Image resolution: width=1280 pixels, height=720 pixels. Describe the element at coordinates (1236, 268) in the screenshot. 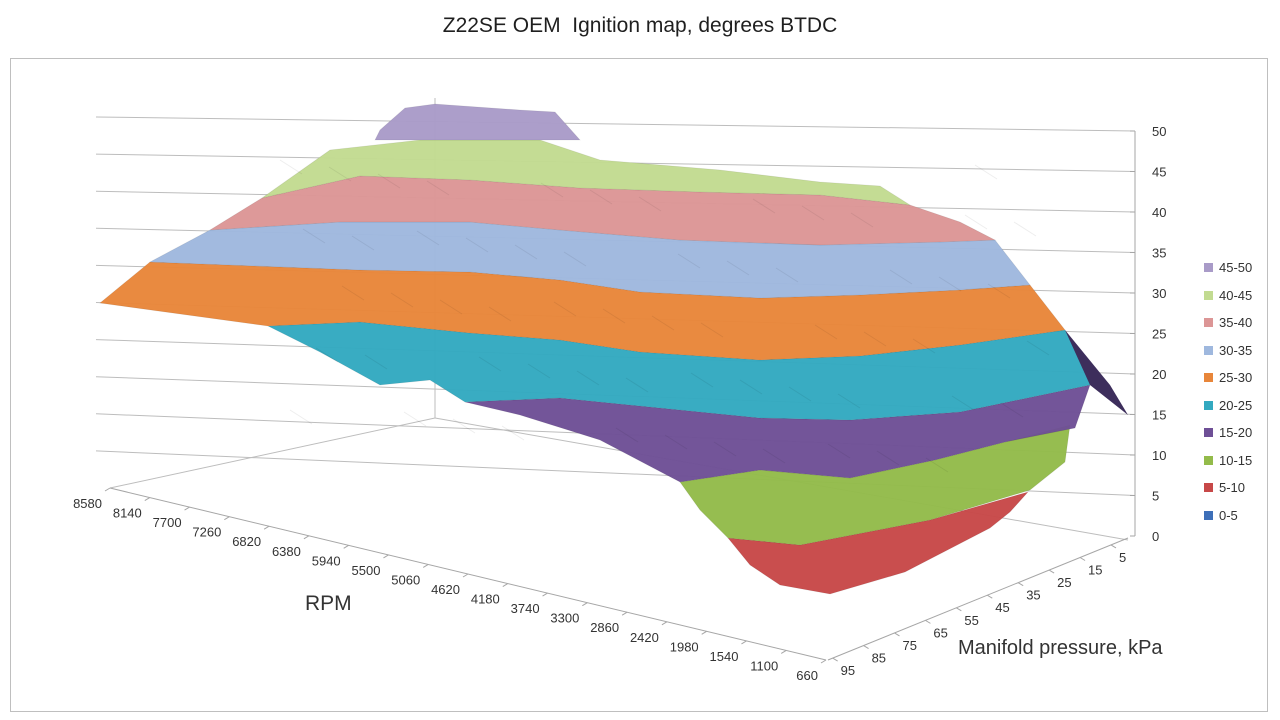

I see `legend-label: 45-50` at that location.